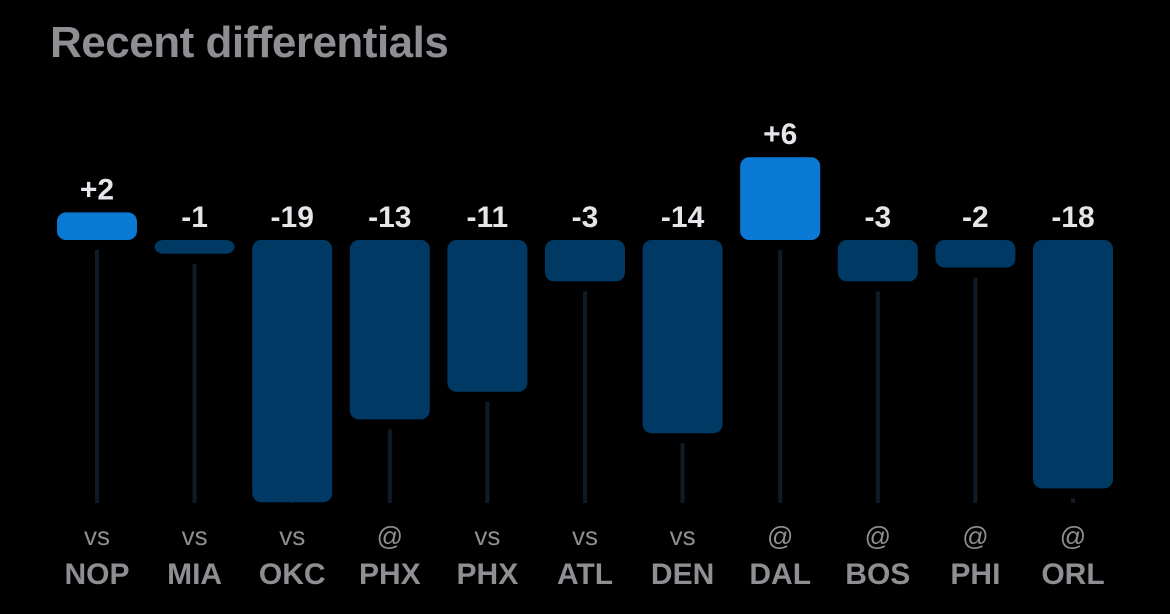 This screenshot has height=614, width=1170. I want to click on value-label: +2, so click(97, 189).